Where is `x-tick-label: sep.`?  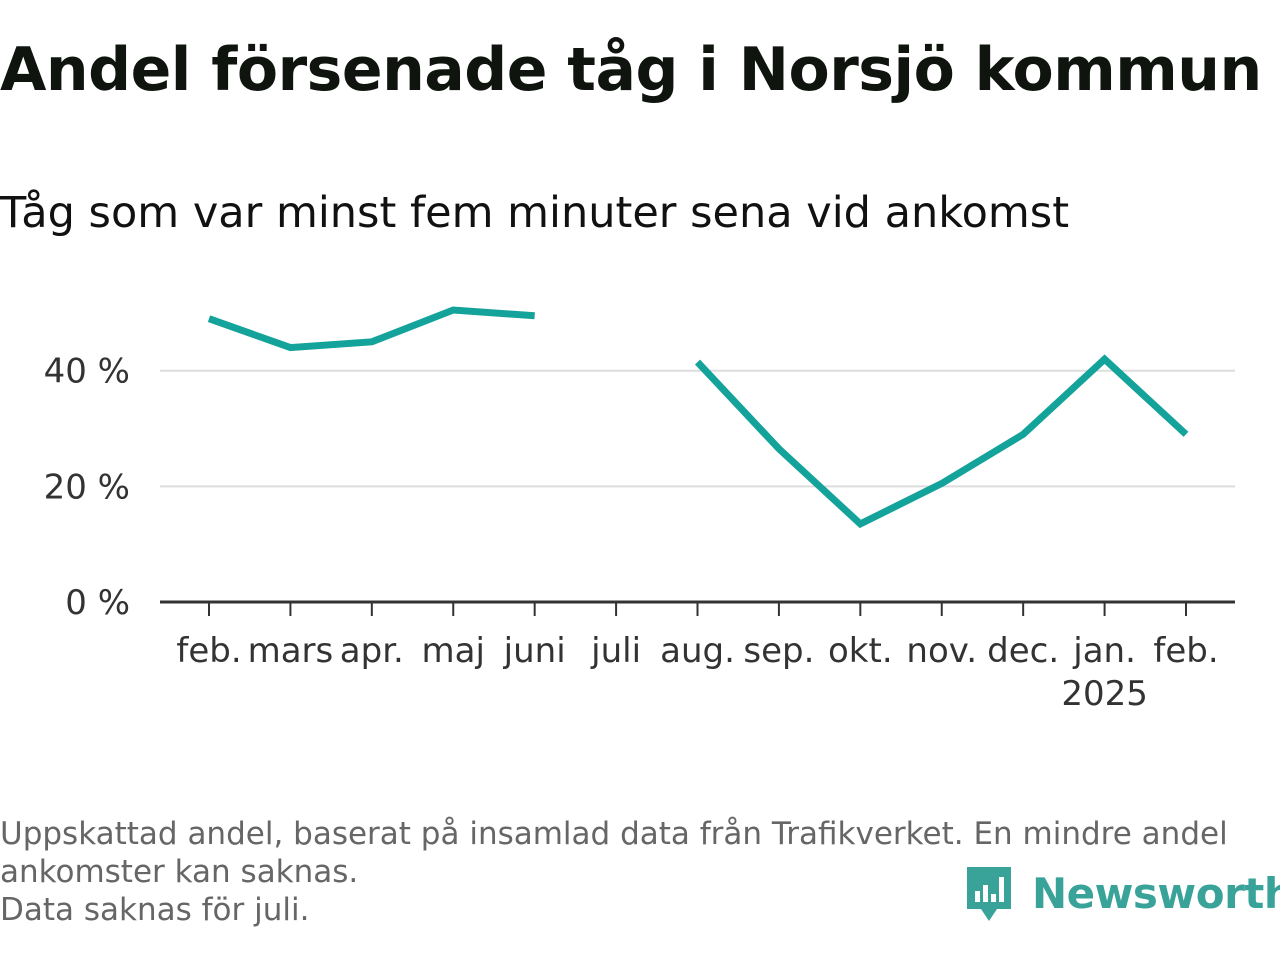
x-tick-label: sep. is located at coordinates (778, 651).